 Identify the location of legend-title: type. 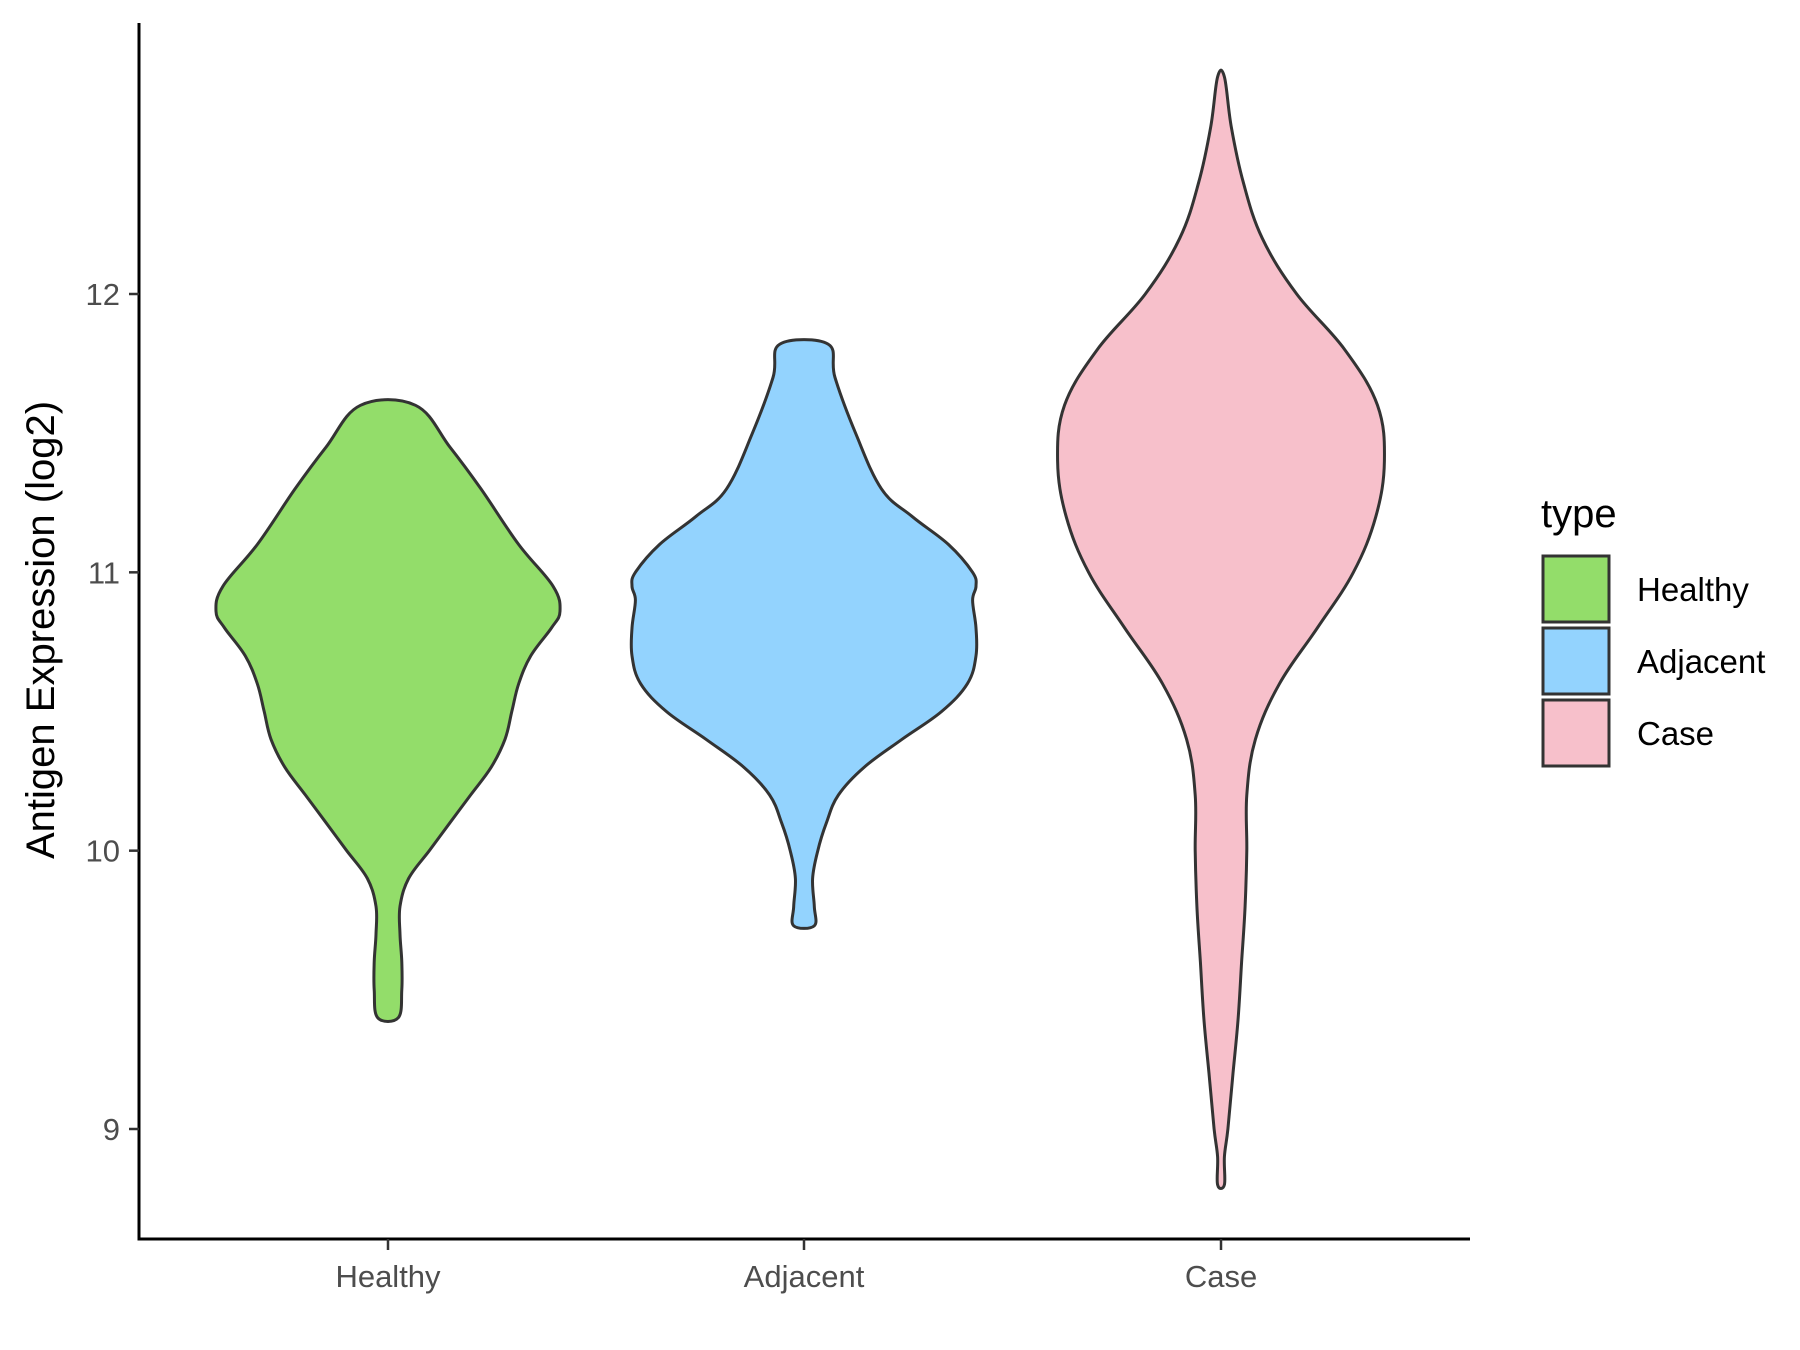
(1579, 514).